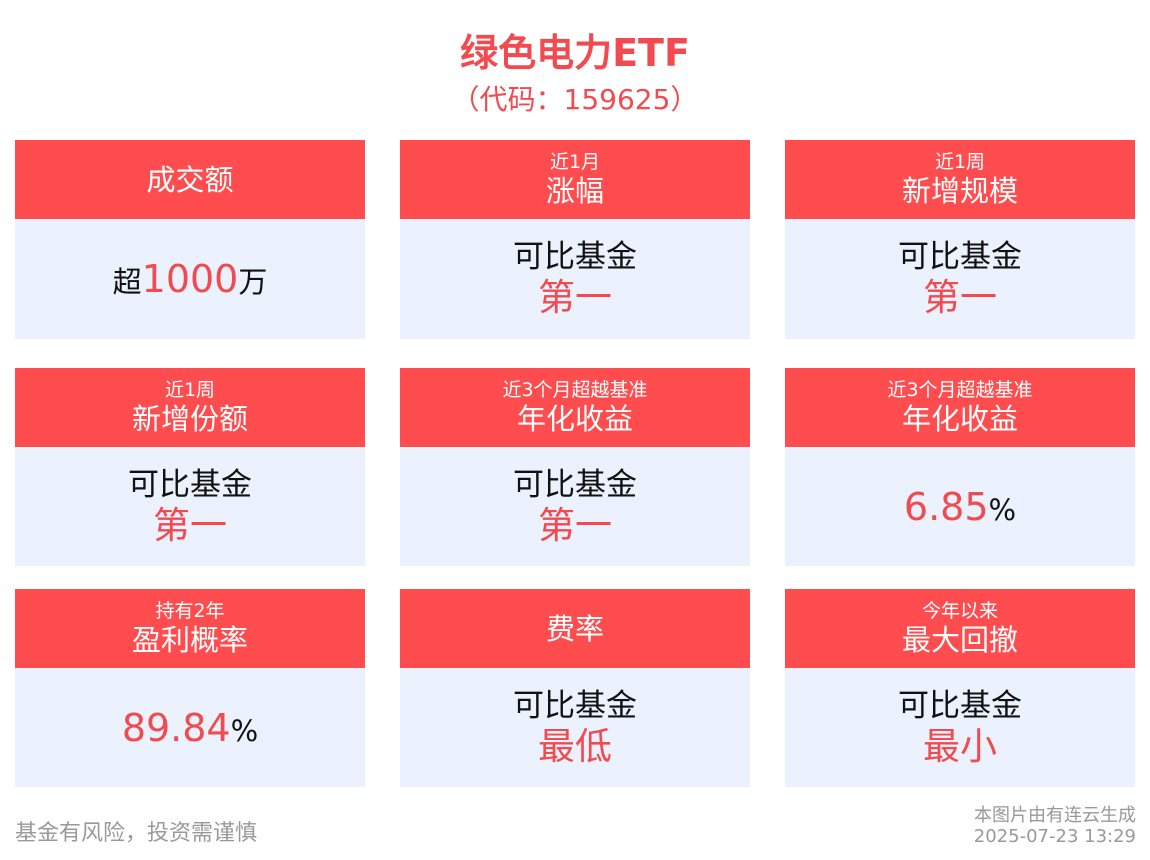  I want to click on metric-card: 费率 可比基金 最低, so click(575, 688).